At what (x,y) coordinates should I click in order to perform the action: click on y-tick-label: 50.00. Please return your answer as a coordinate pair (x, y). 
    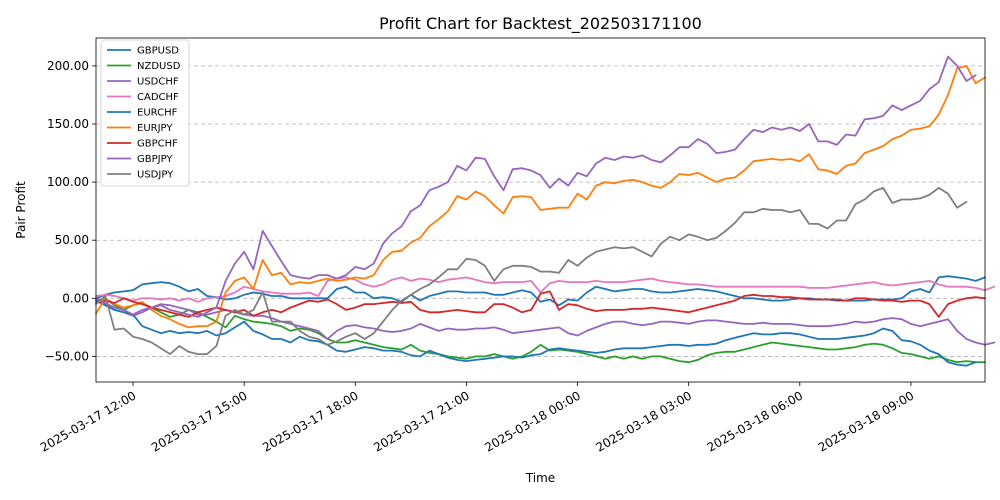
    Looking at the image, I should click on (72, 240).